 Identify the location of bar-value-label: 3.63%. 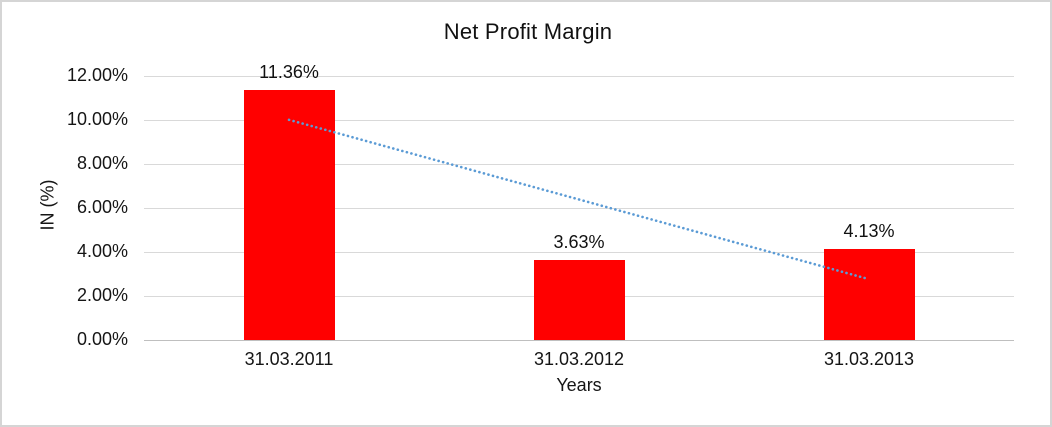
(579, 241).